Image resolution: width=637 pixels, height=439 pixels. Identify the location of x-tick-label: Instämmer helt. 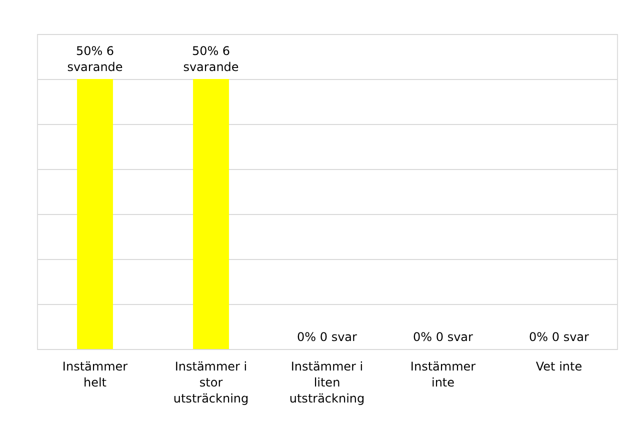
(95, 375).